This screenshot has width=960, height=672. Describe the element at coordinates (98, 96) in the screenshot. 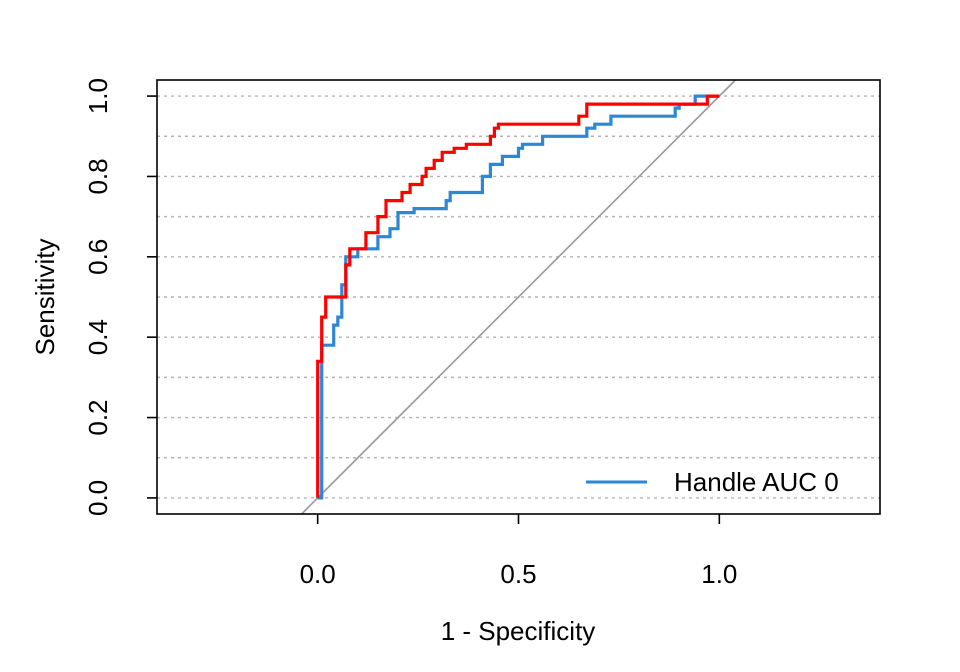

I see `y-tick-label: 1.0` at that location.